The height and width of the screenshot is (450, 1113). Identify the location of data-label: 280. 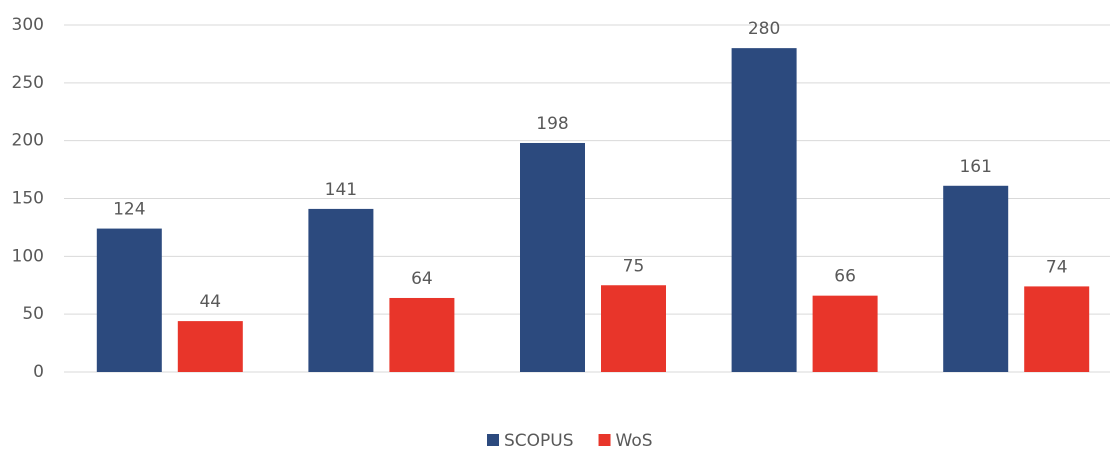
(764, 29).